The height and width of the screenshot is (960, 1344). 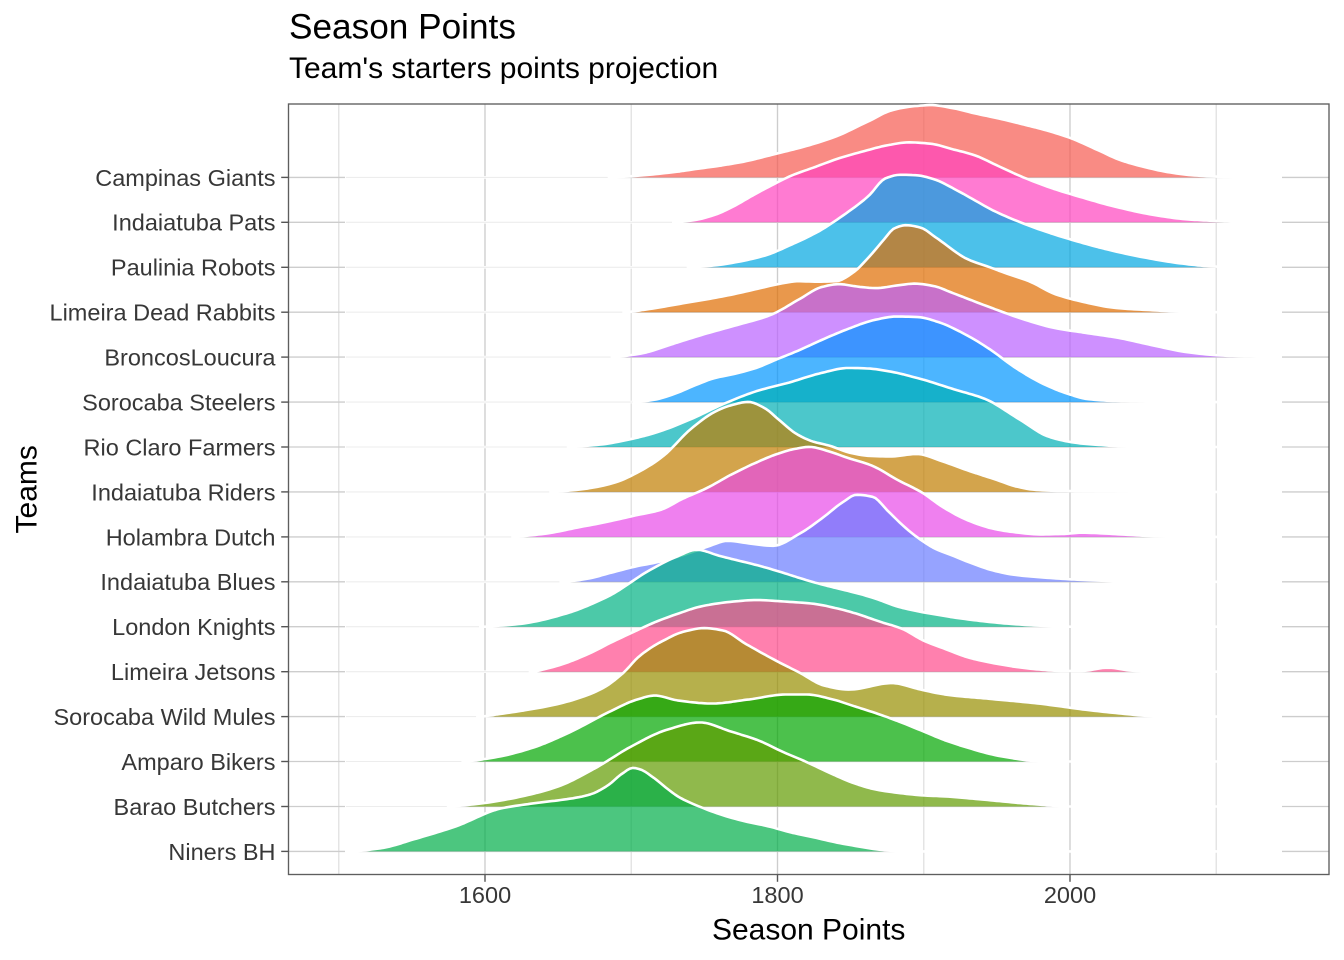 What do you see at coordinates (198, 762) in the screenshot?
I see `svg-text: Amparo Bikers` at bounding box center [198, 762].